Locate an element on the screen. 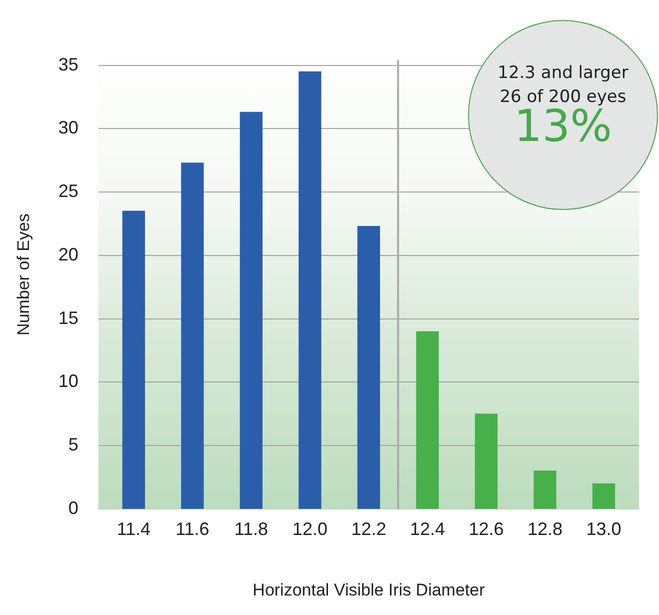 The width and height of the screenshot is (659, 615). x-tick-label: 12.2 is located at coordinates (368, 528).